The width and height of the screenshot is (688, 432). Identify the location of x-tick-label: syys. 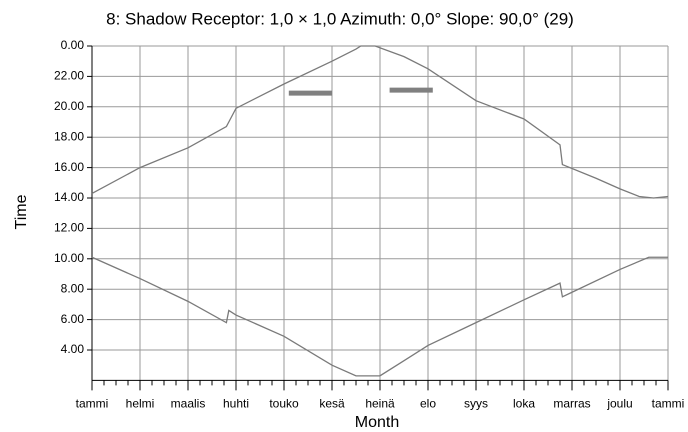
(476, 404).